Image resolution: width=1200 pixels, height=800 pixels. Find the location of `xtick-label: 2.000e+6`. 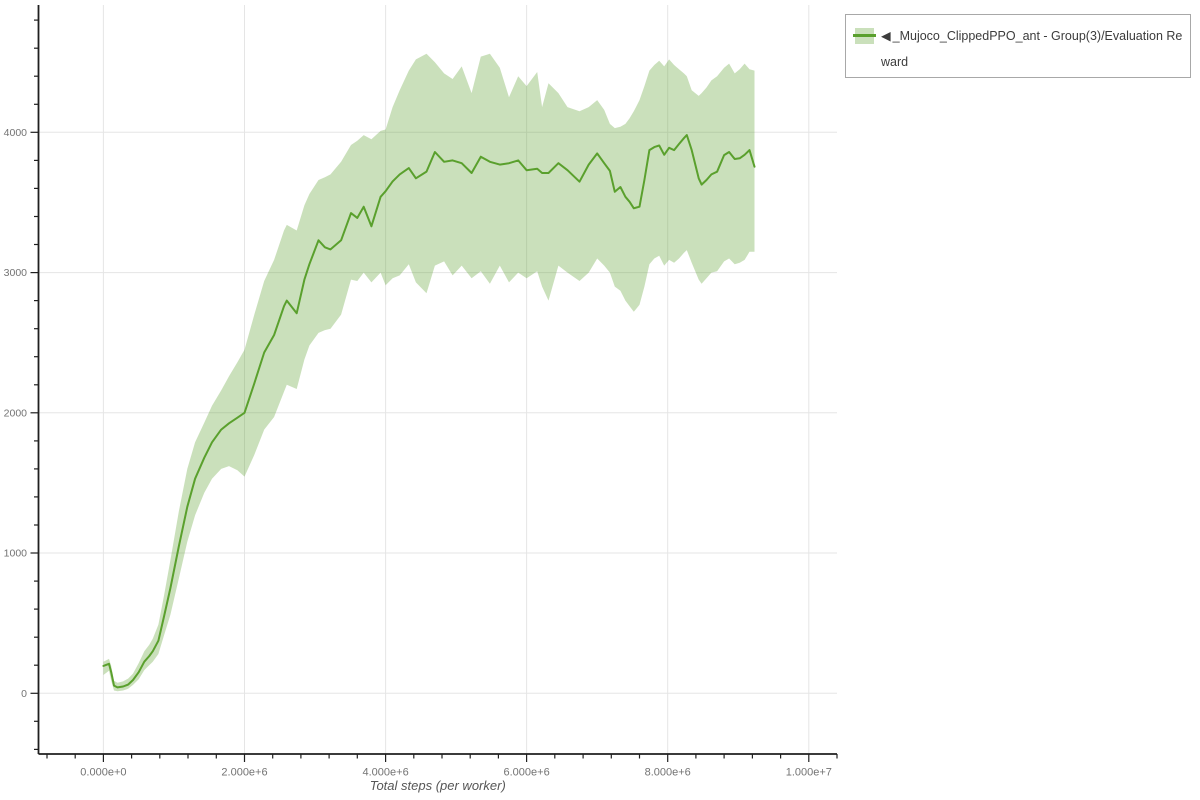

xtick-label: 2.000e+6 is located at coordinates (244, 773).